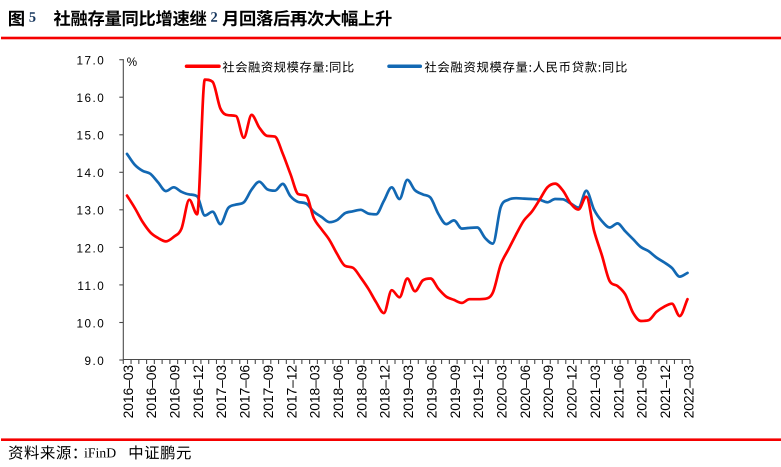 This screenshot has width=781, height=467. Describe the element at coordinates (91, 211) in the screenshot. I see `svg-text: 13.0` at that location.